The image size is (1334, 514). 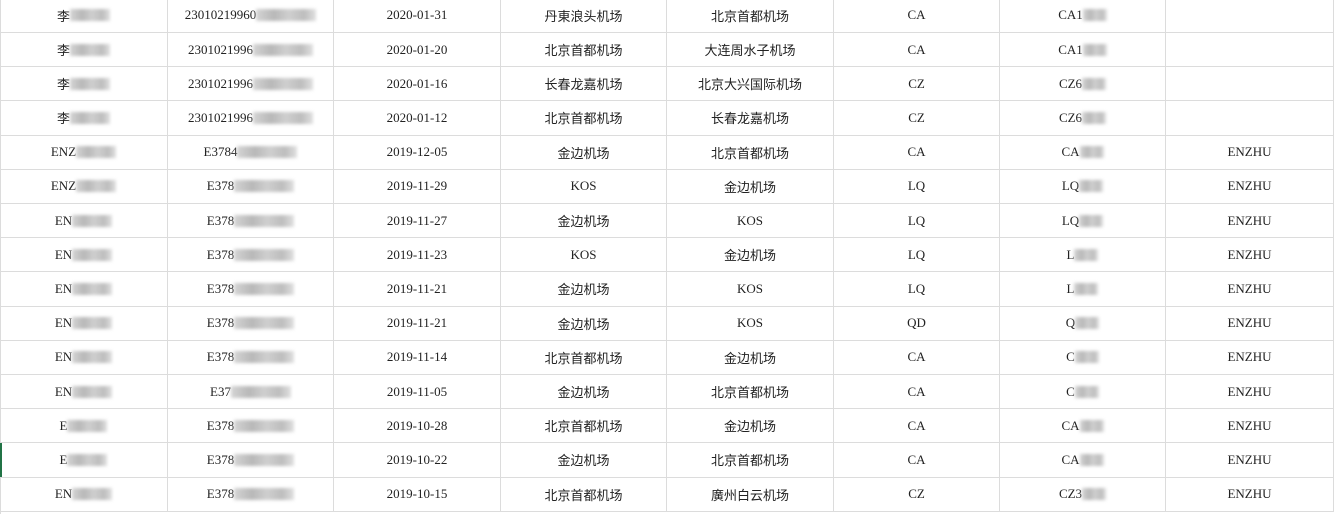 What do you see at coordinates (1083, 50) in the screenshot?
I see `cell-flight: CA1` at bounding box center [1083, 50].